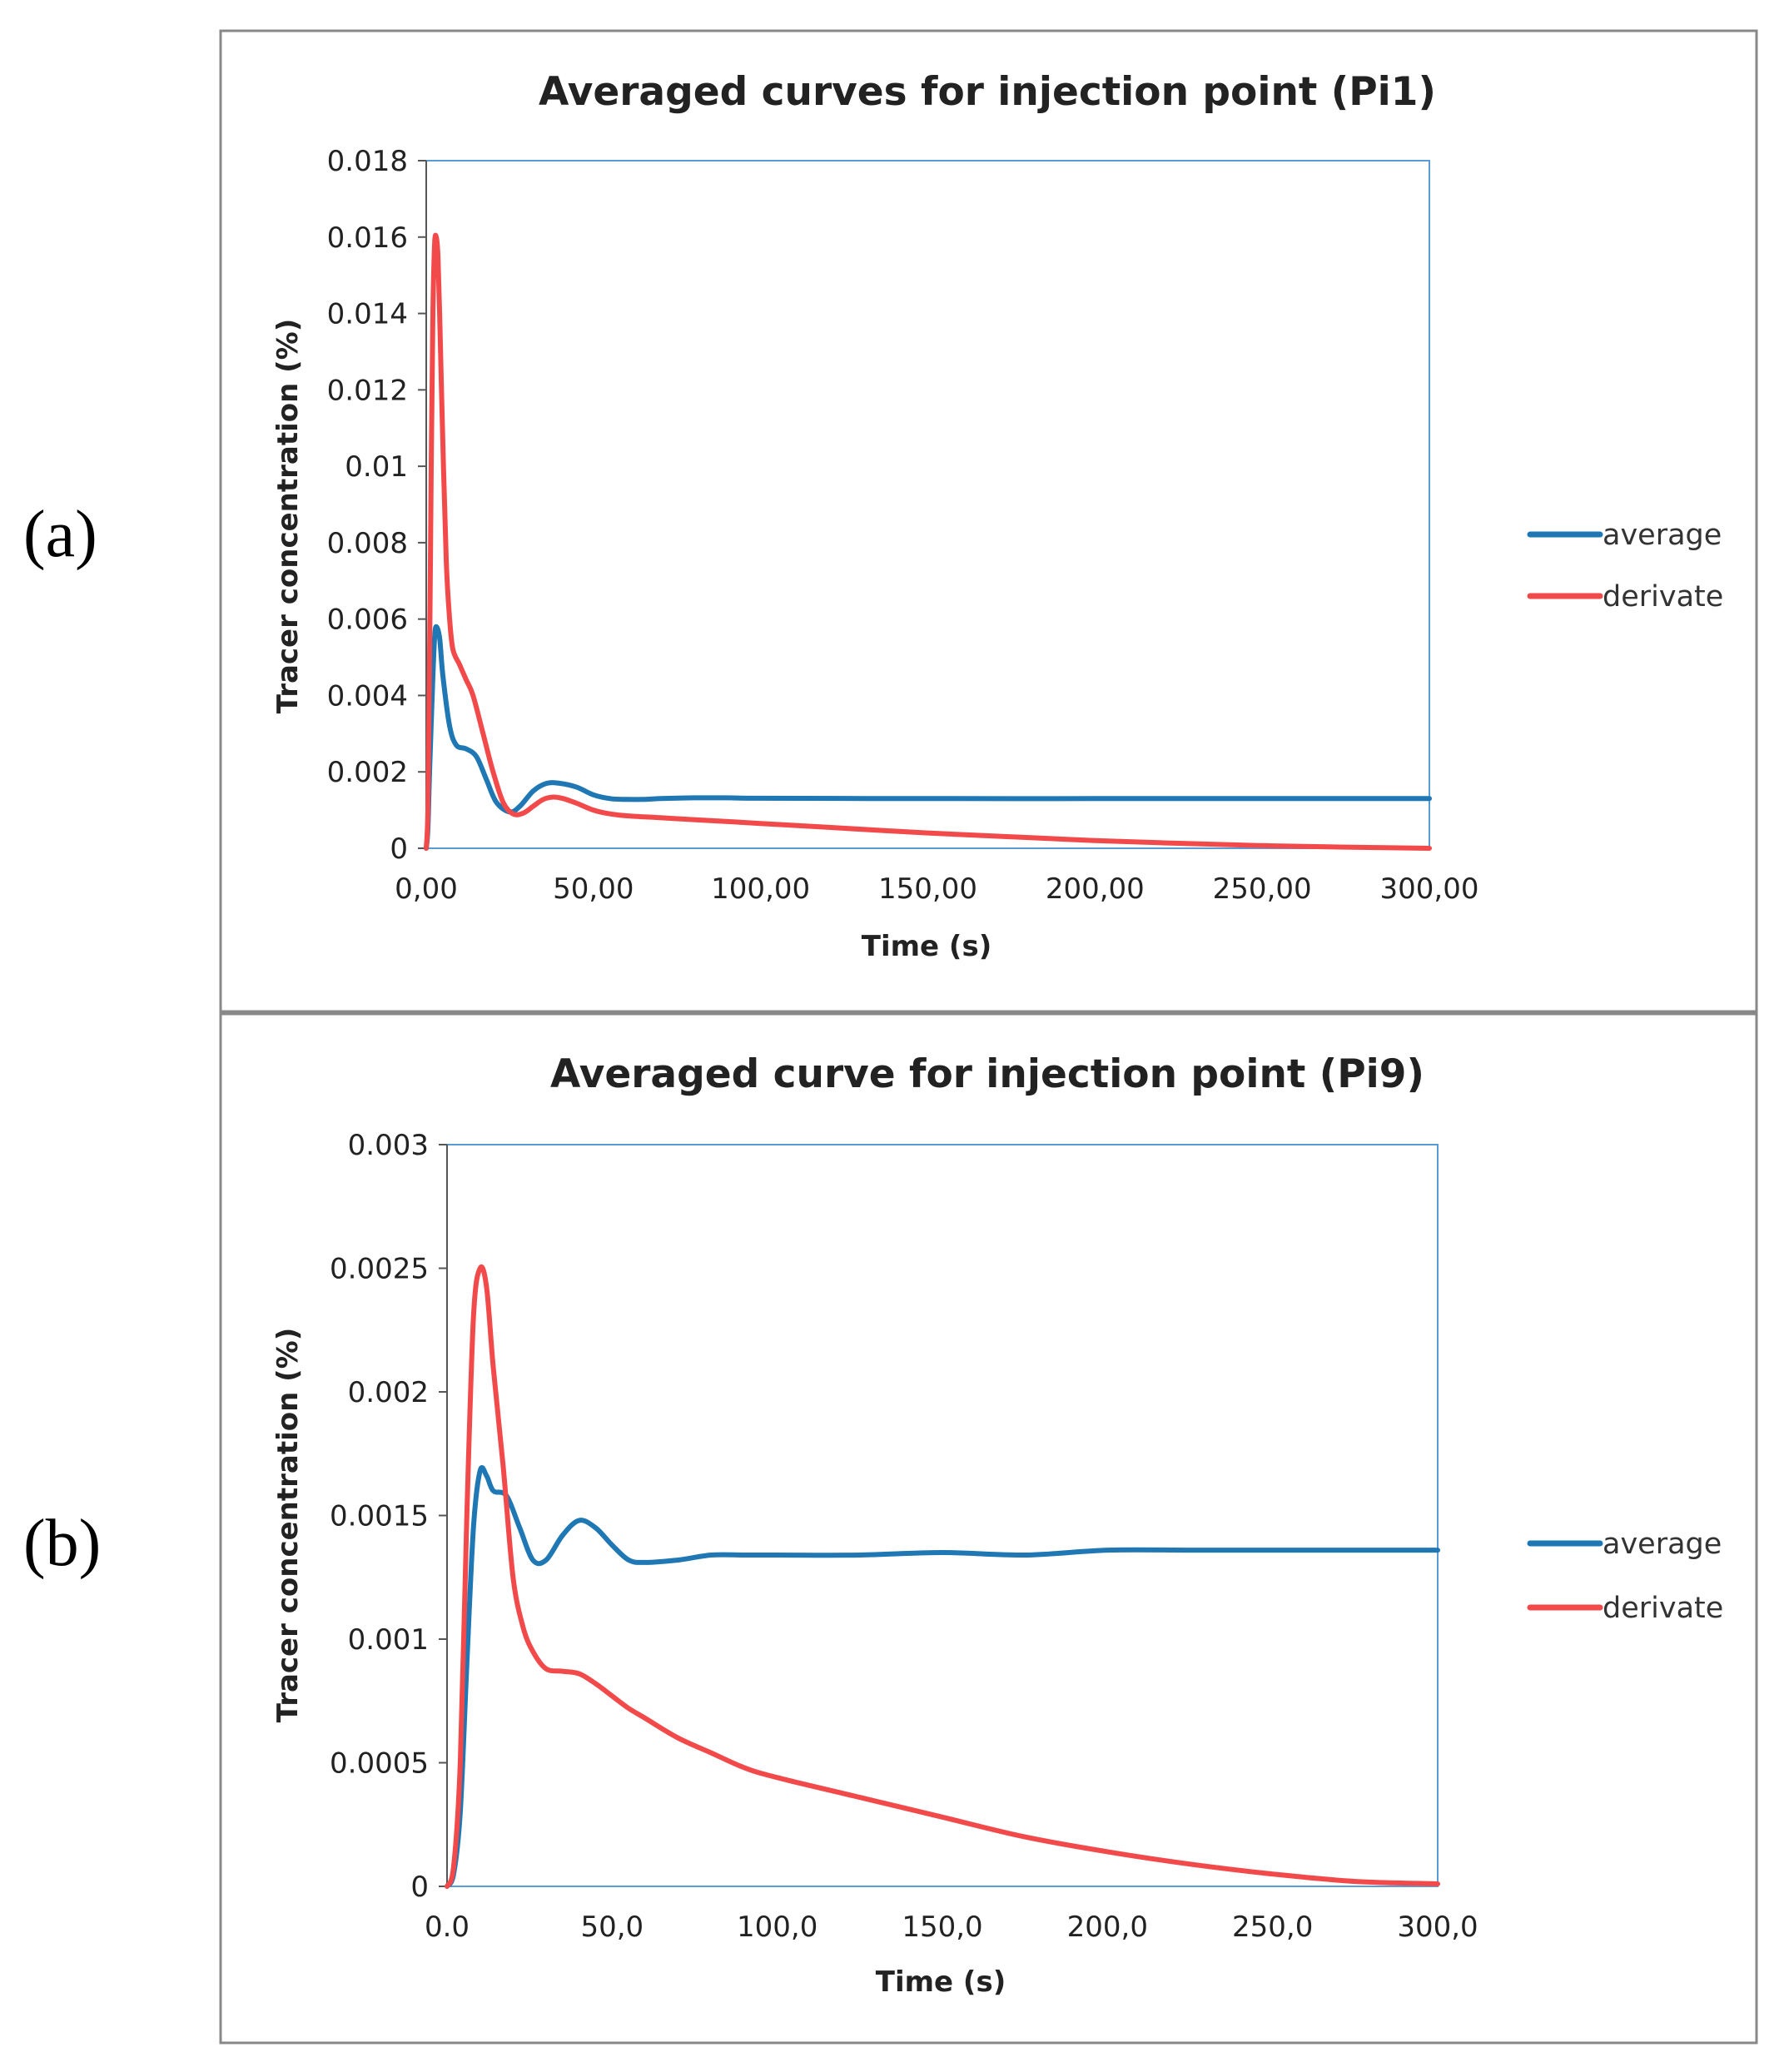  What do you see at coordinates (1625, 566) in the screenshot?
I see `chart-a-legend: average derivate` at bounding box center [1625, 566].